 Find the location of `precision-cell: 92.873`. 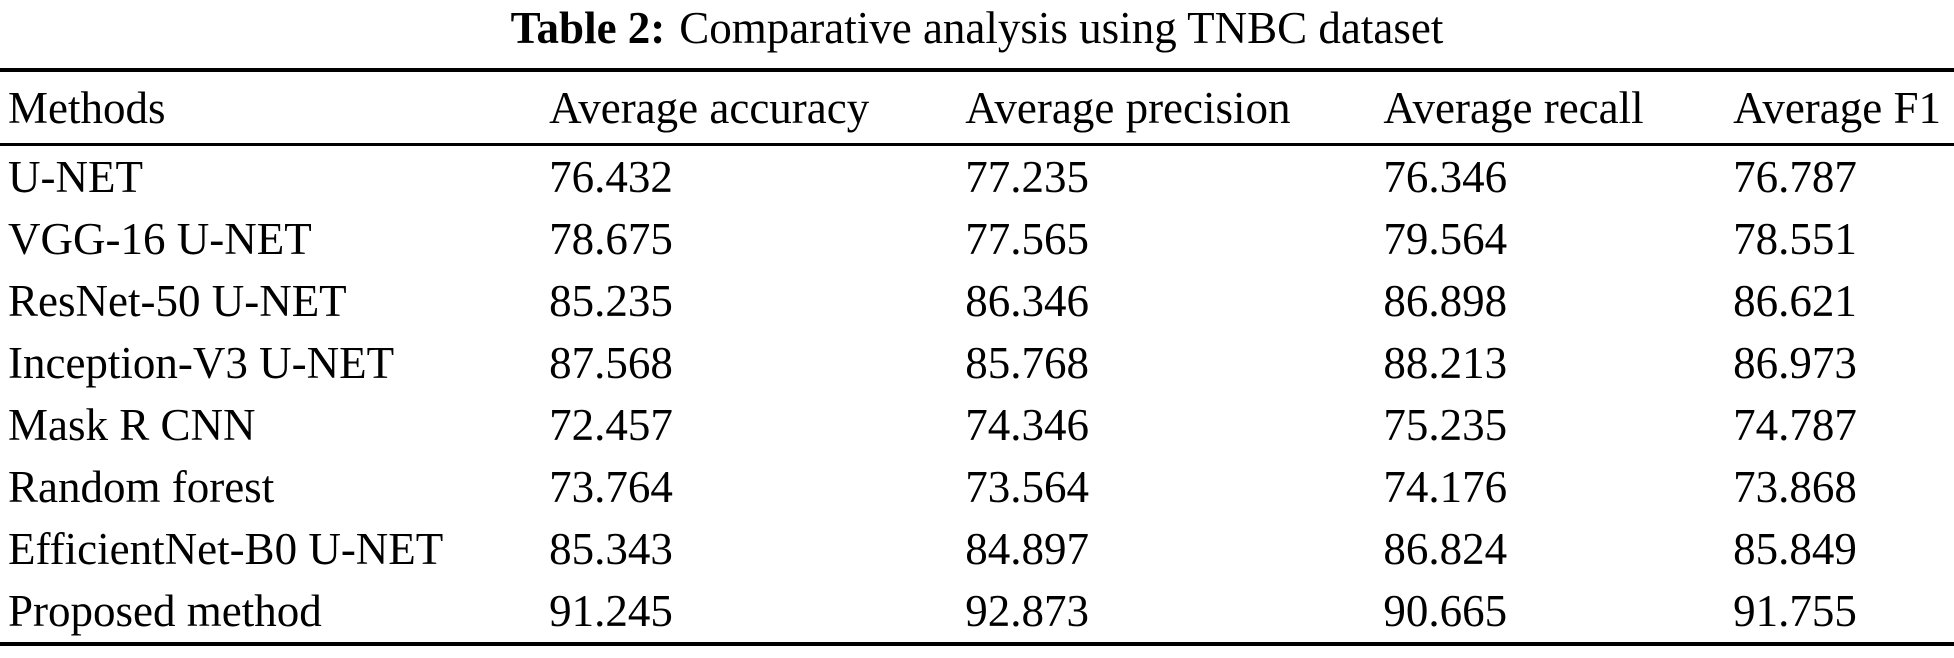

precision-cell: 92.873 is located at coordinates (1027, 611).